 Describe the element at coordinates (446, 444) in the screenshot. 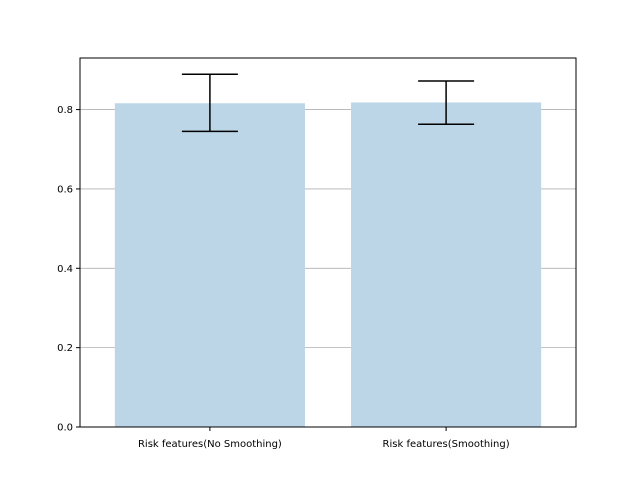

I see `x-tick-label: Risk features(Smoothing)` at that location.